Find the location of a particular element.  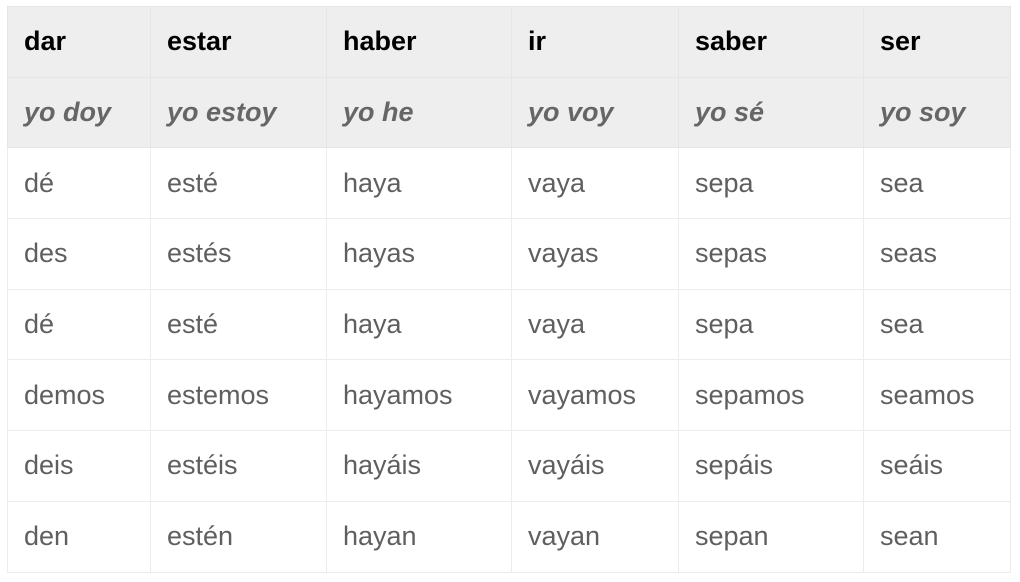

table-row: des estés hayas vayas sepas seas is located at coordinates (509, 254).